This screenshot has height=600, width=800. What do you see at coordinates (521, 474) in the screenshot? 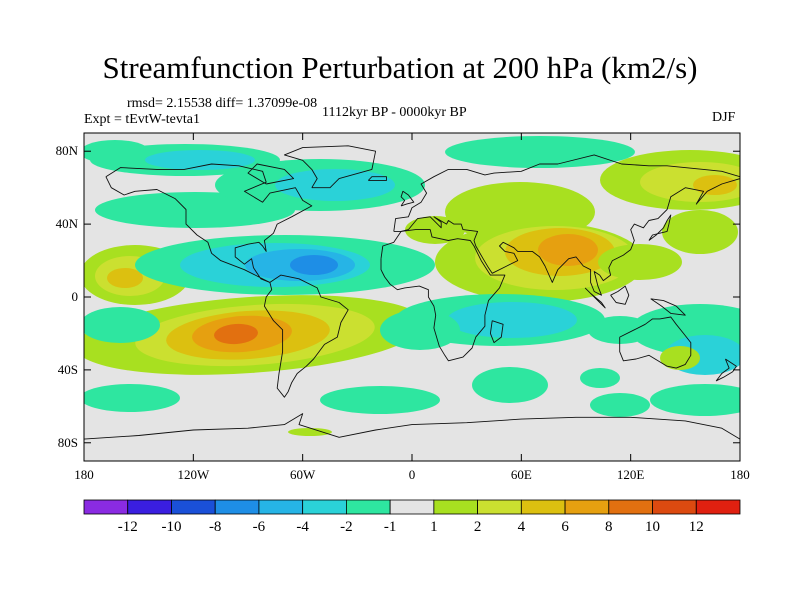
I see `lon-label: 60E` at bounding box center [521, 474].